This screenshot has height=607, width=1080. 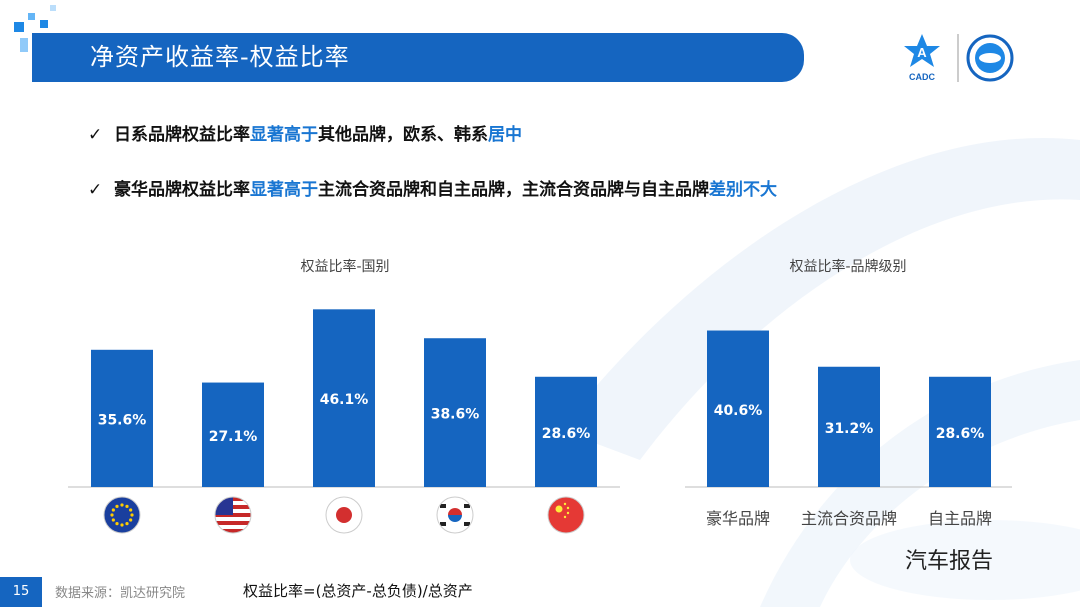 What do you see at coordinates (403, 135) in the screenshot?
I see `bullet-text: 其他品牌，欧系、韩系` at bounding box center [403, 135].